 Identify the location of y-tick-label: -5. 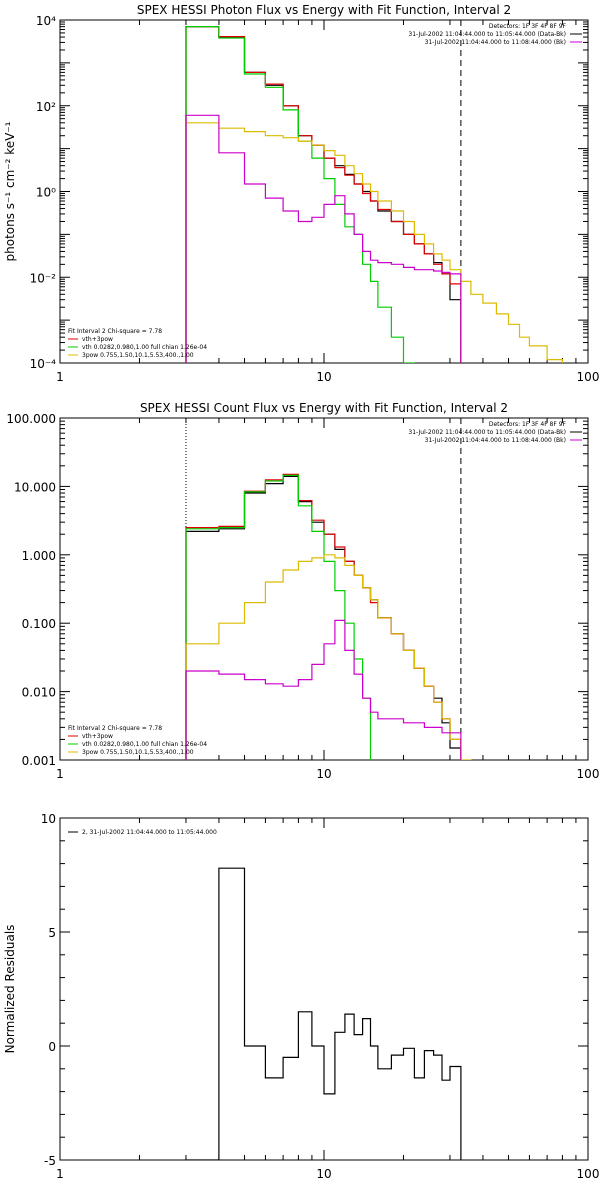
(50, 1161).